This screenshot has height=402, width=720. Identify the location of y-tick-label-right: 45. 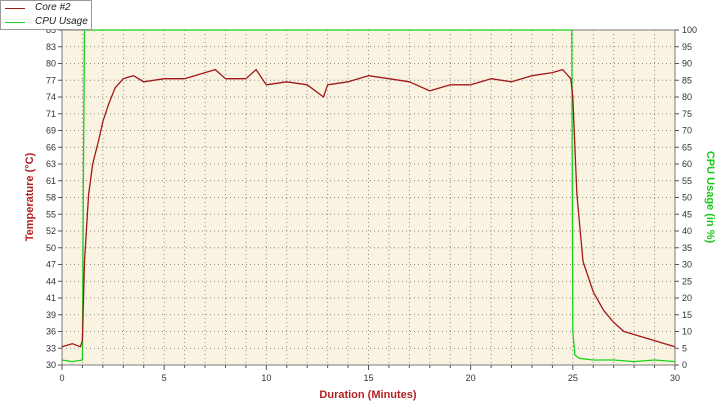
(687, 214).